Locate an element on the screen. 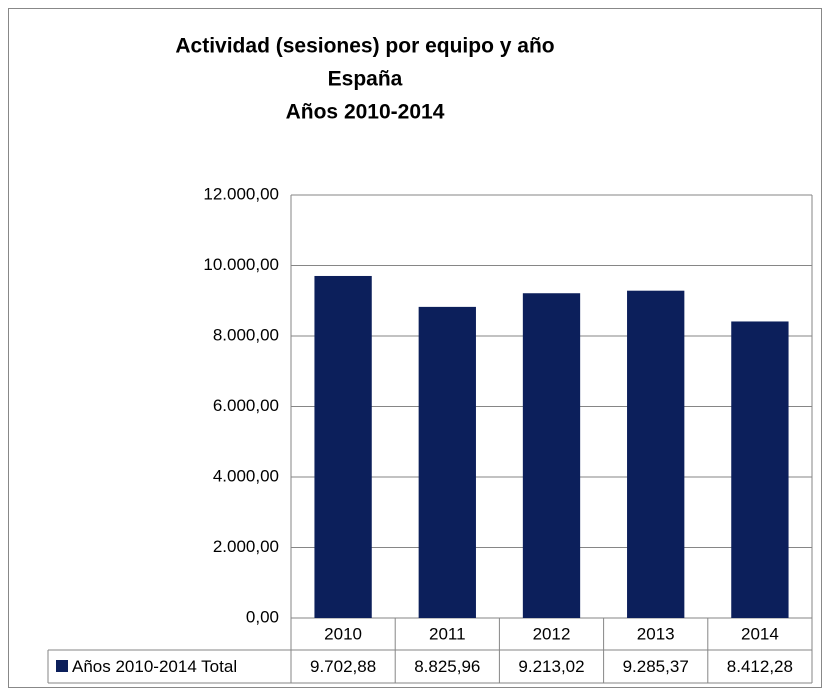 This screenshot has width=829, height=695. y-tick-label: 12.000,00 is located at coordinates (241, 193).